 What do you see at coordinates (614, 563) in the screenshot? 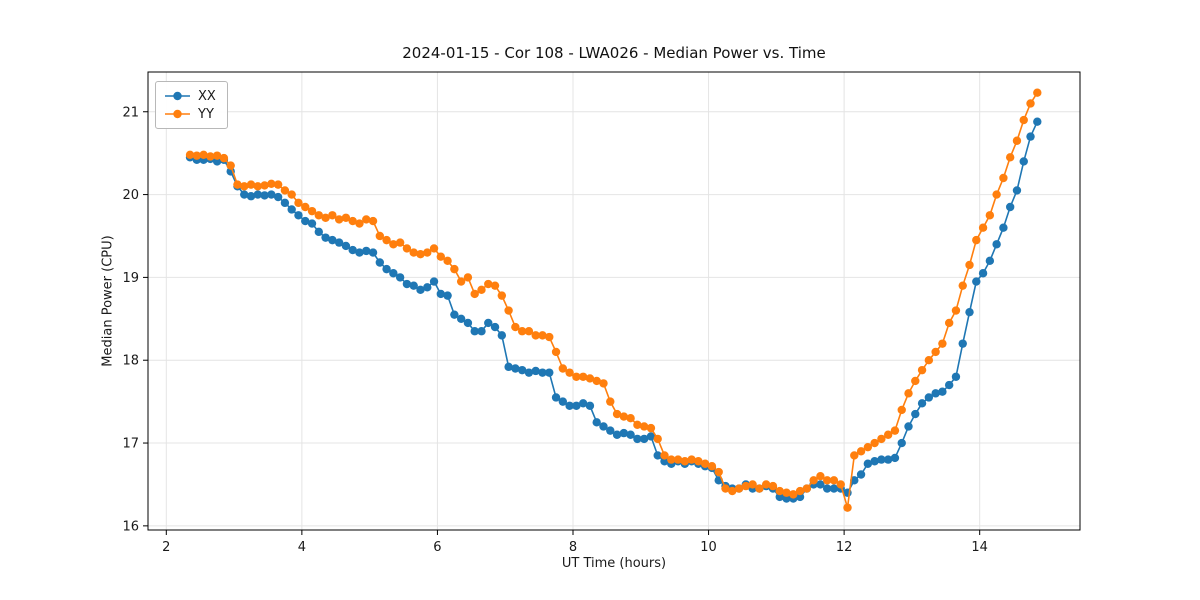
I see `x-axis-label: UT Time (hours)` at bounding box center [614, 563].